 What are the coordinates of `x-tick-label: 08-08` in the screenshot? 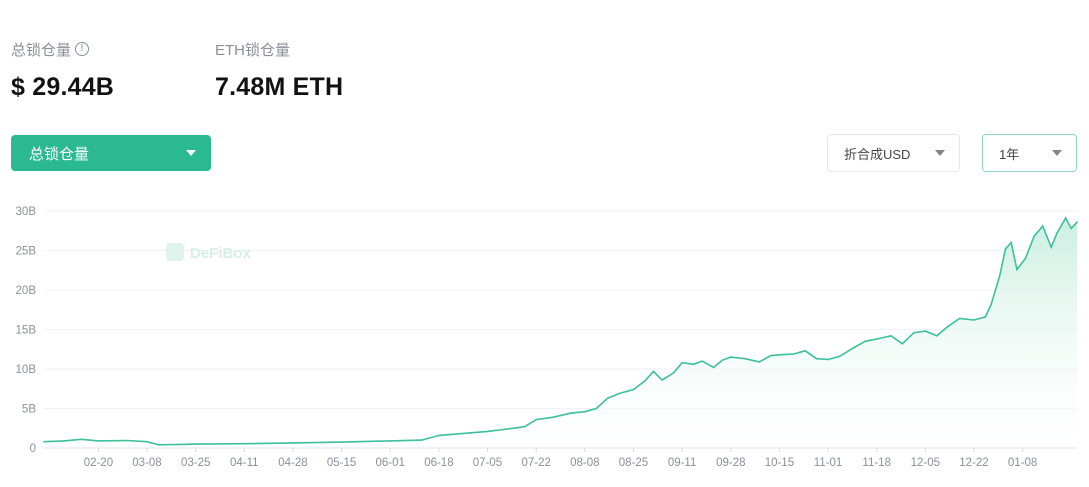 It's located at (584, 463).